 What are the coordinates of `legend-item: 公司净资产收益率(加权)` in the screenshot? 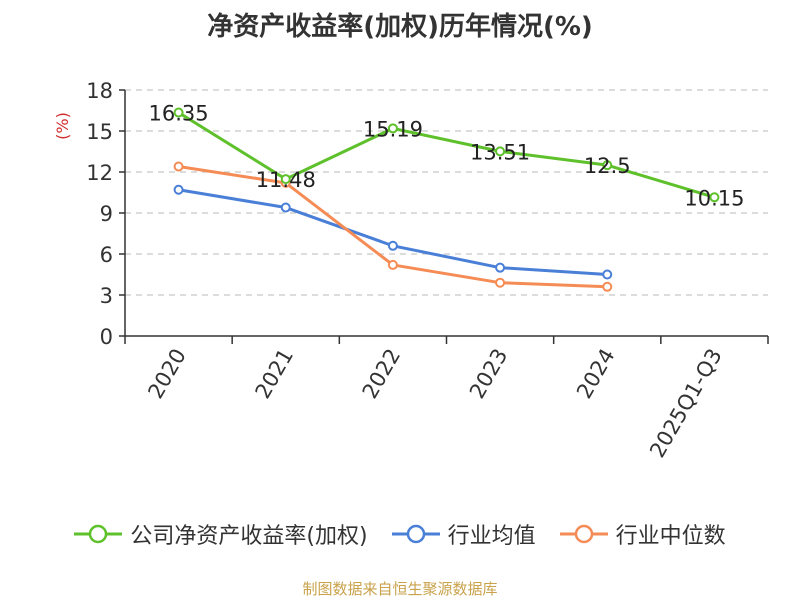 It's located at (221, 534).